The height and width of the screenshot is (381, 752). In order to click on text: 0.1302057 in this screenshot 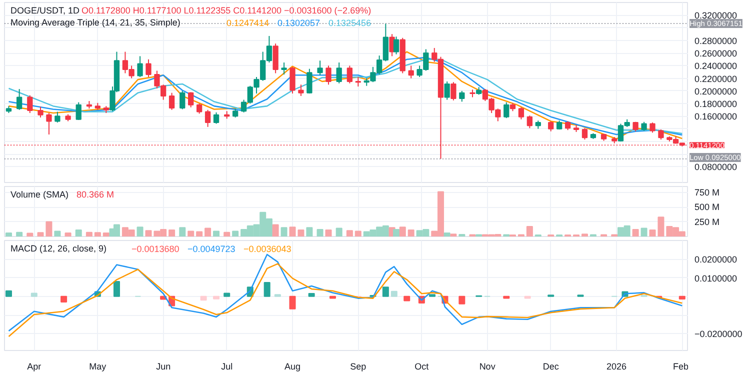, I will do `click(299, 23)`.